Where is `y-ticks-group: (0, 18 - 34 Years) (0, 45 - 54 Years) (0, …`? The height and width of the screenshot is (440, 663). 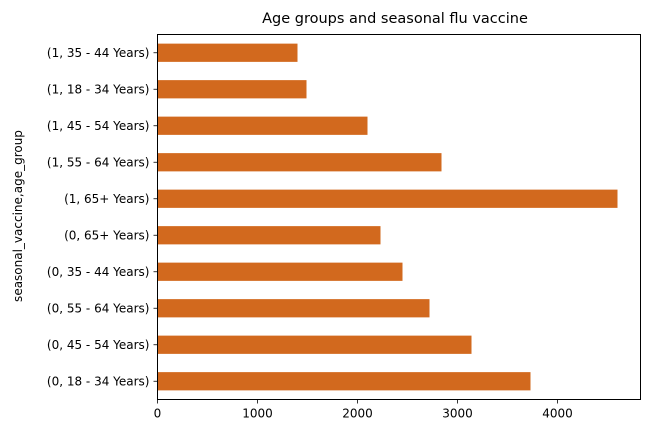
y-ticks-group: (0, 18 - 34 Years) (0, 45 - 54 Years) (0, … is located at coordinates (102, 217).